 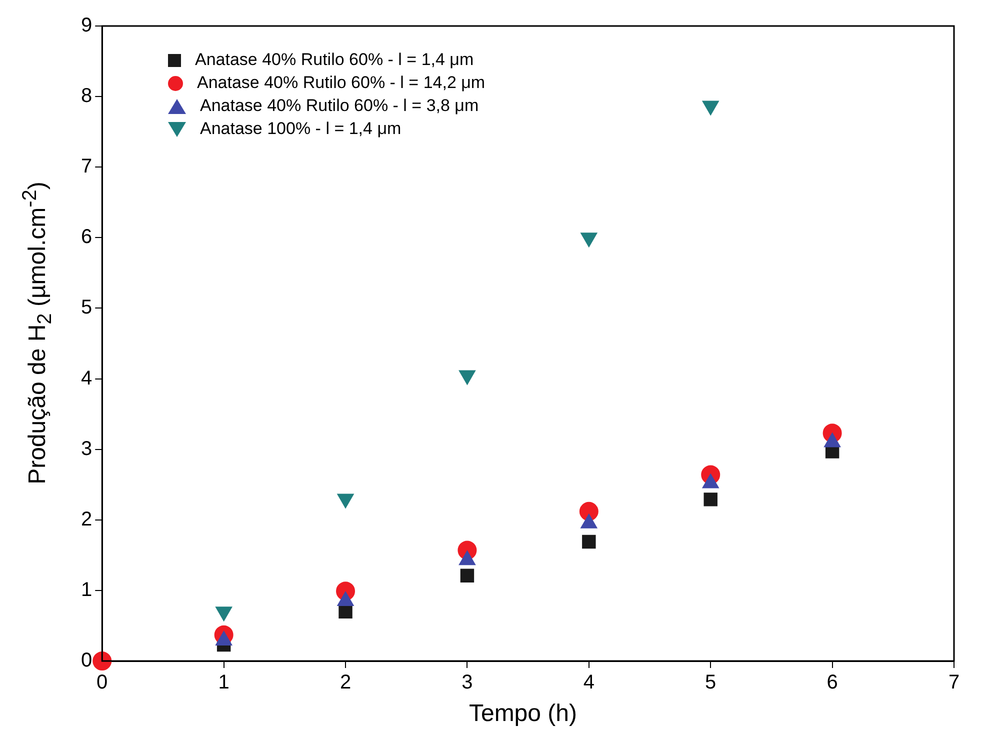 I want to click on x-tick-label: 4, so click(x=588, y=683).